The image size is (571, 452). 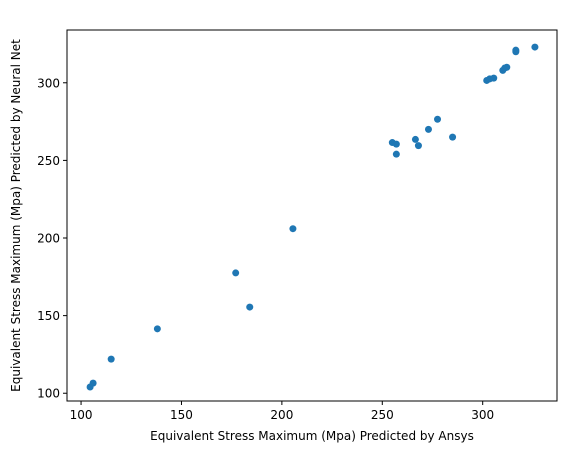 What do you see at coordinates (48, 394) in the screenshot?
I see `y-tick-label: 100` at bounding box center [48, 394].